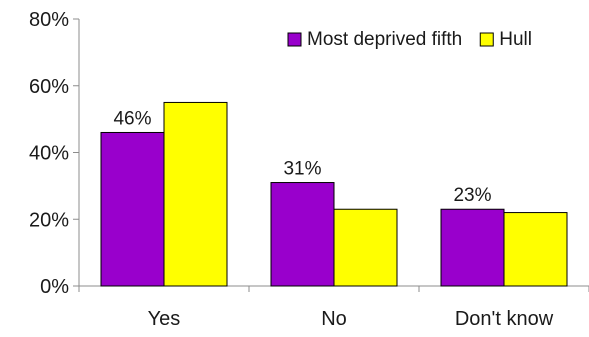  I want to click on y-tick-label: 60%, so click(49, 87).